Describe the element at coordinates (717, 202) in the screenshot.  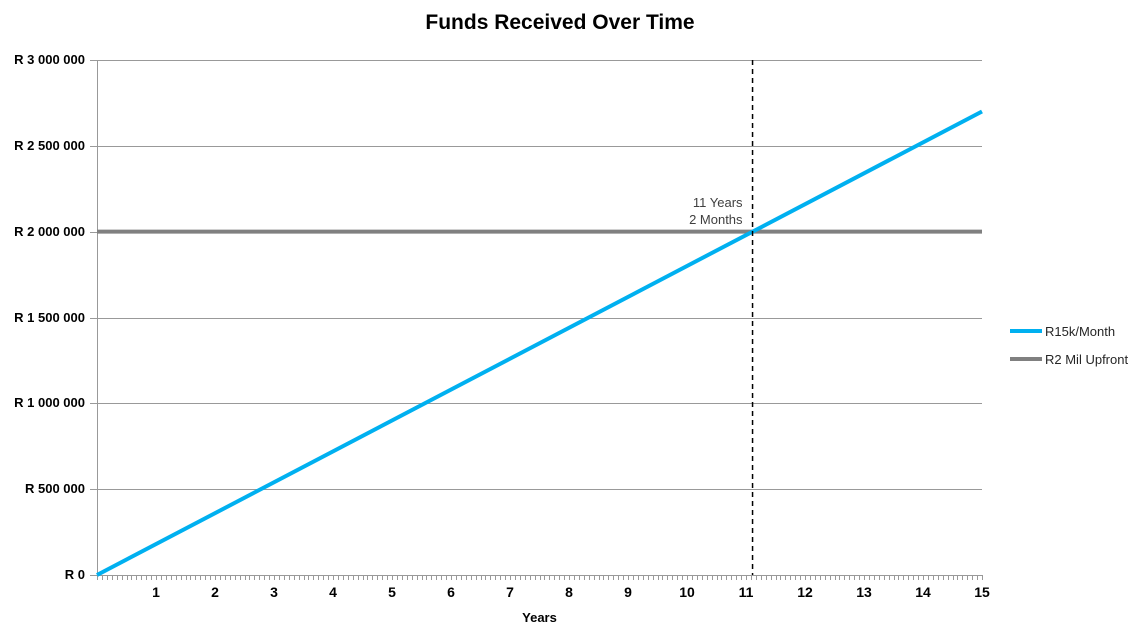
I see `annotation-line-1: 11 Years` at that location.